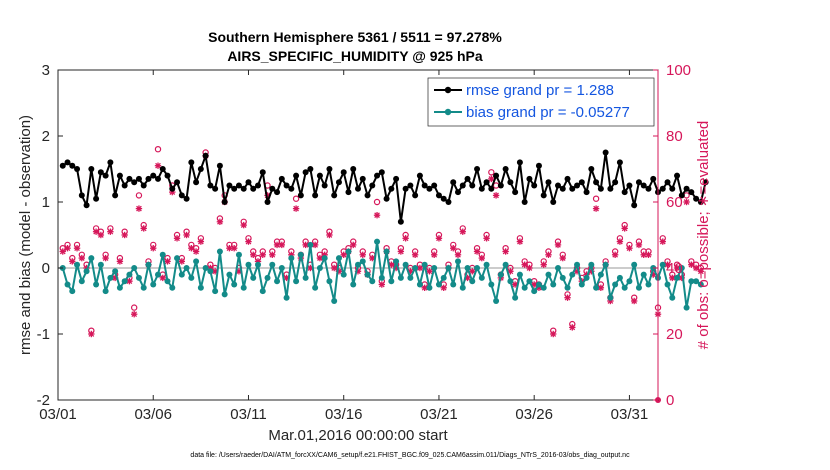 This screenshot has width=830, height=470. I want to click on x-tick-label: 03/01, so click(58, 414).